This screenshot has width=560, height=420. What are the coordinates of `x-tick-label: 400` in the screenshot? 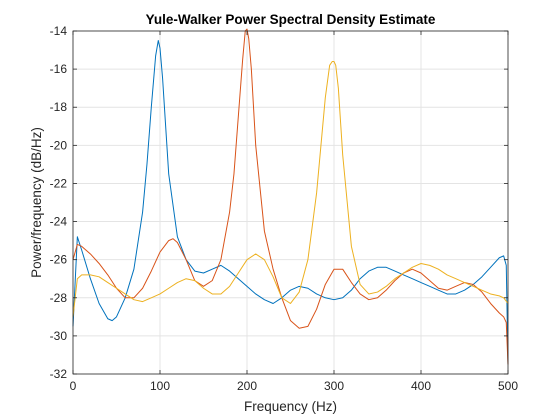 It's located at (421, 386).